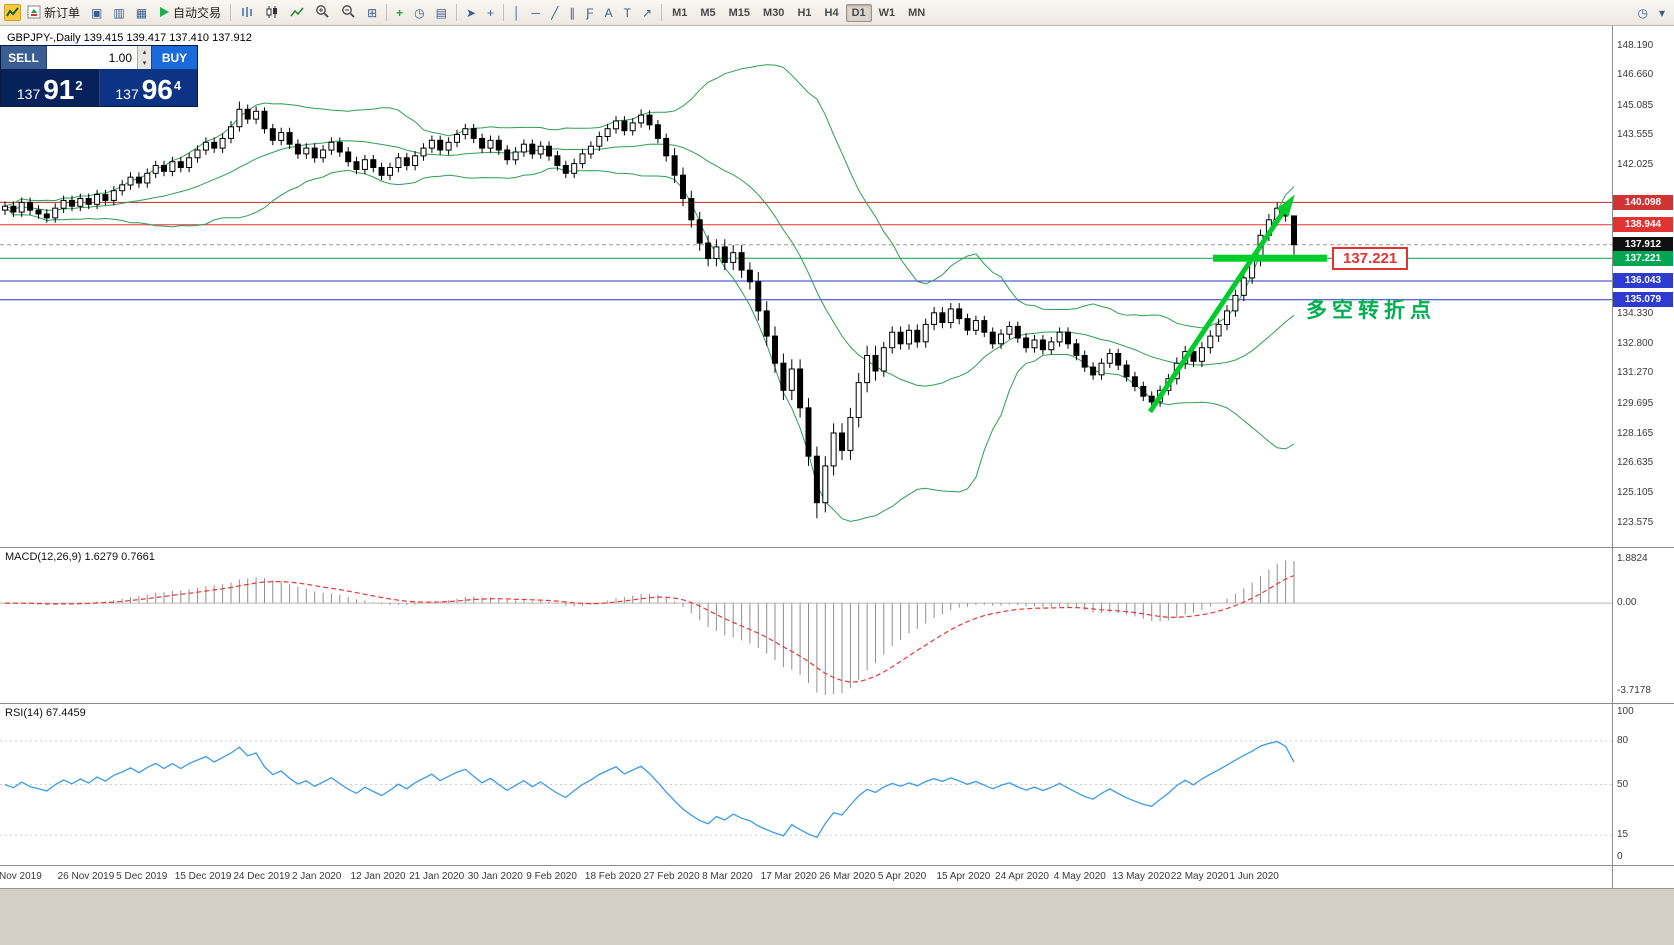 This screenshot has width=1674, height=945. I want to click on price-axis-label: 146.660, so click(1635, 75).